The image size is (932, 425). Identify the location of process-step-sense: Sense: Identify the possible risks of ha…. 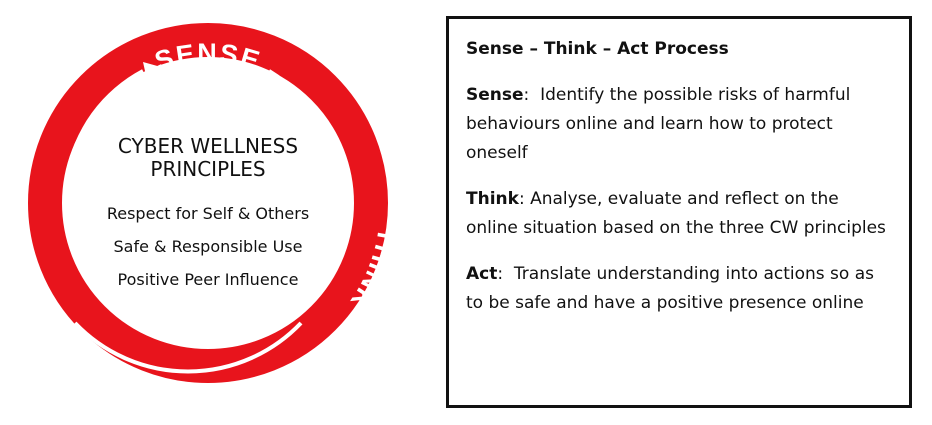
(679, 124).